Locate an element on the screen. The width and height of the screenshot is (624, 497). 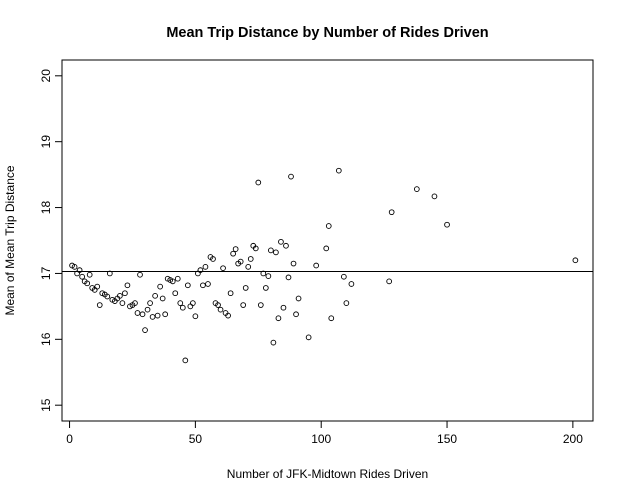
y-axis-label: Mean of Mean Trip Distance is located at coordinates (10, 240).